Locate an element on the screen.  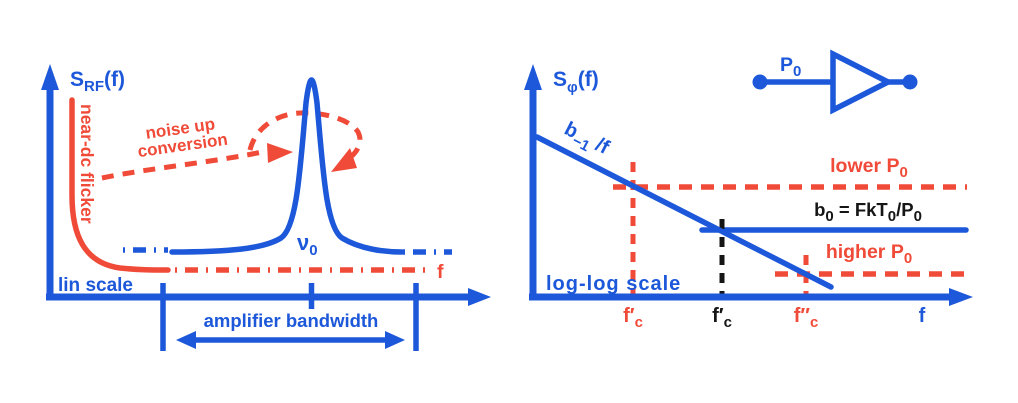
b0-s1: 0 is located at coordinates (829, 216).